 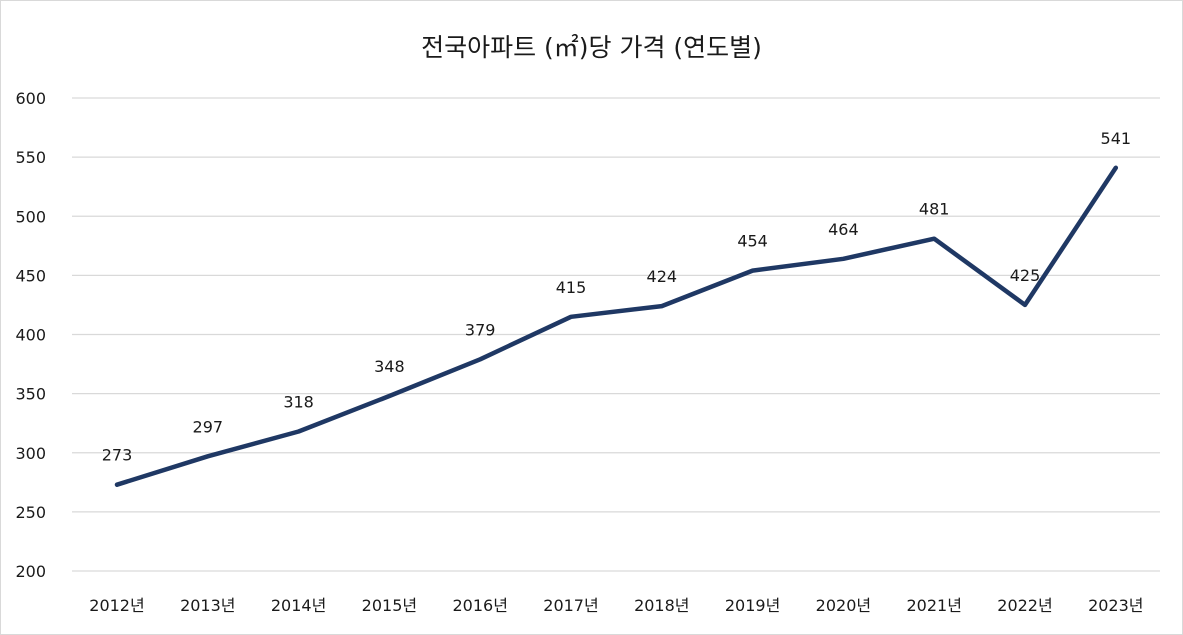 What do you see at coordinates (116, 605) in the screenshot?
I see `x-tick-label: 2012년` at bounding box center [116, 605].